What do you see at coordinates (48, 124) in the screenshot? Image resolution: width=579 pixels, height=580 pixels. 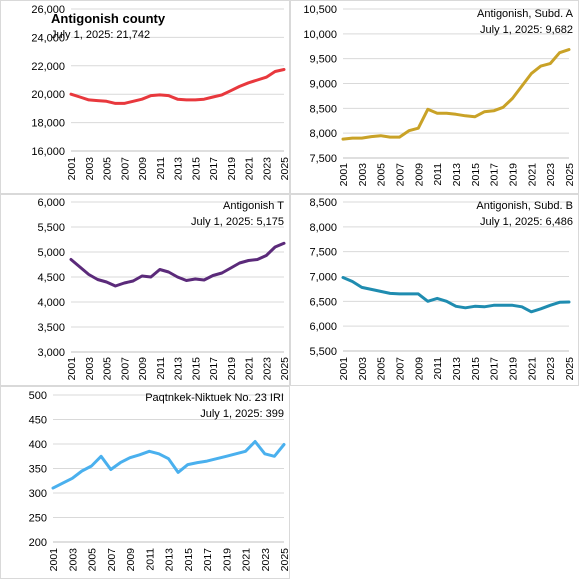 I see `y-tick-label: 18,000` at bounding box center [48, 124].